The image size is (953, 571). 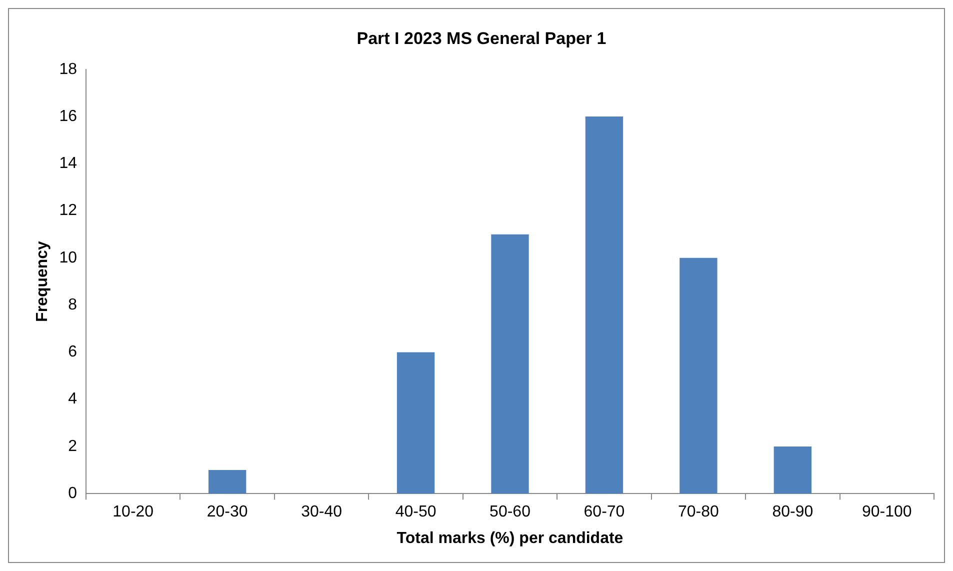 What do you see at coordinates (887, 512) in the screenshot?
I see `x-tick-label: 90-100` at bounding box center [887, 512].